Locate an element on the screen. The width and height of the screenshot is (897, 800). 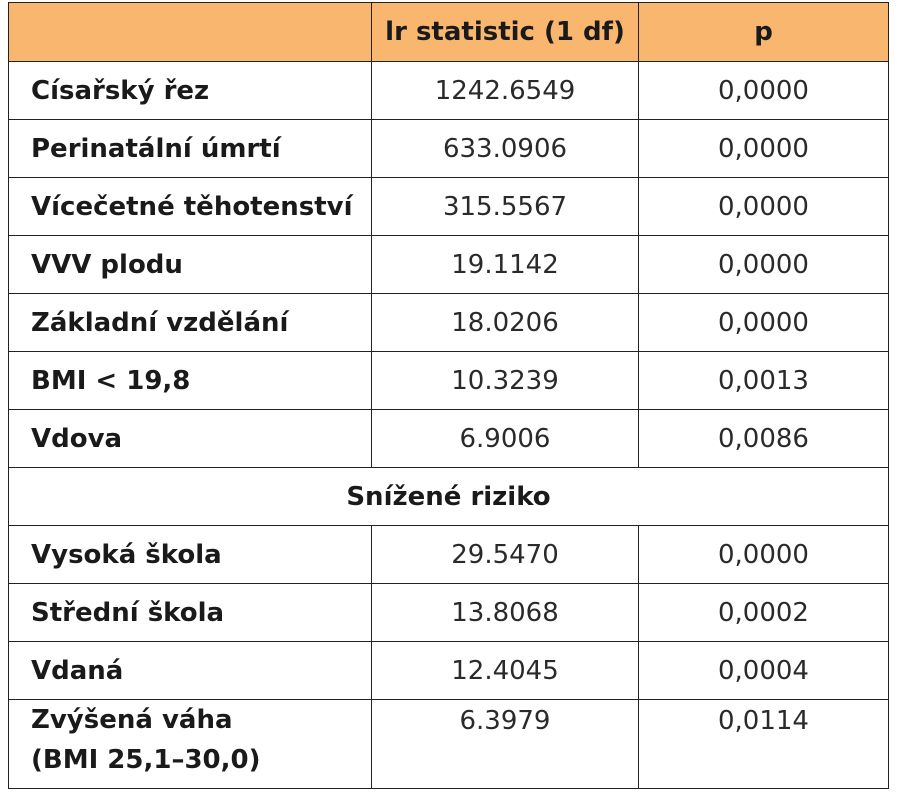
table-row: Vysoká škola 29.5470 0,0000 is located at coordinates (448, 554).